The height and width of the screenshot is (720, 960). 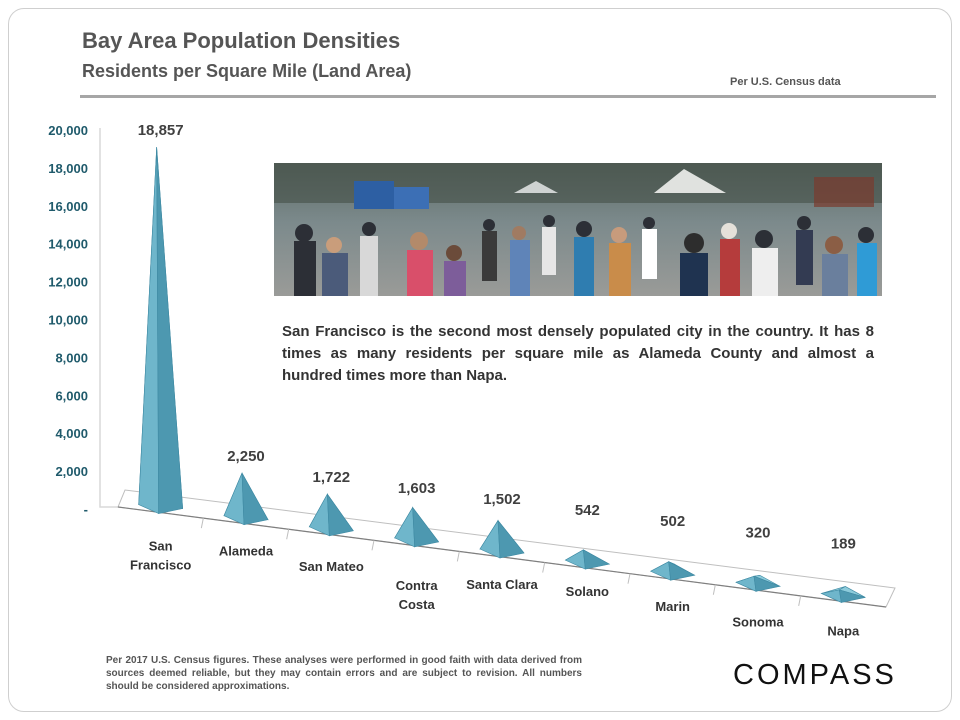 What do you see at coordinates (246, 551) in the screenshot?
I see `x-category-label: Alameda` at bounding box center [246, 551].